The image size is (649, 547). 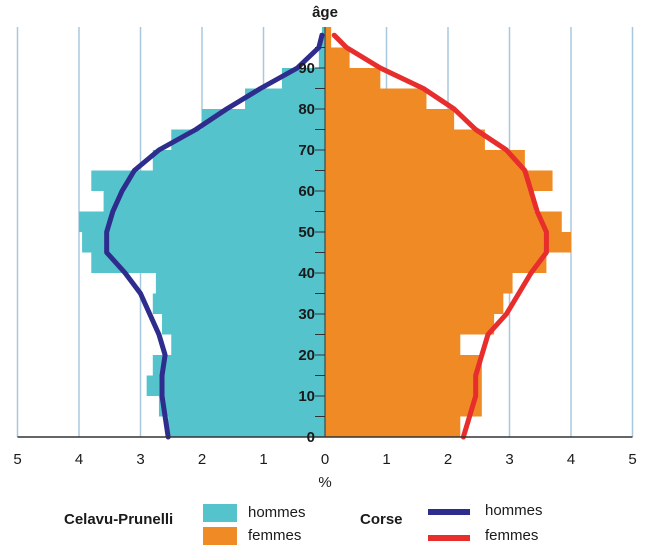 What do you see at coordinates (306, 396) in the screenshot?
I see `y-tick-label: 10` at bounding box center [306, 396].